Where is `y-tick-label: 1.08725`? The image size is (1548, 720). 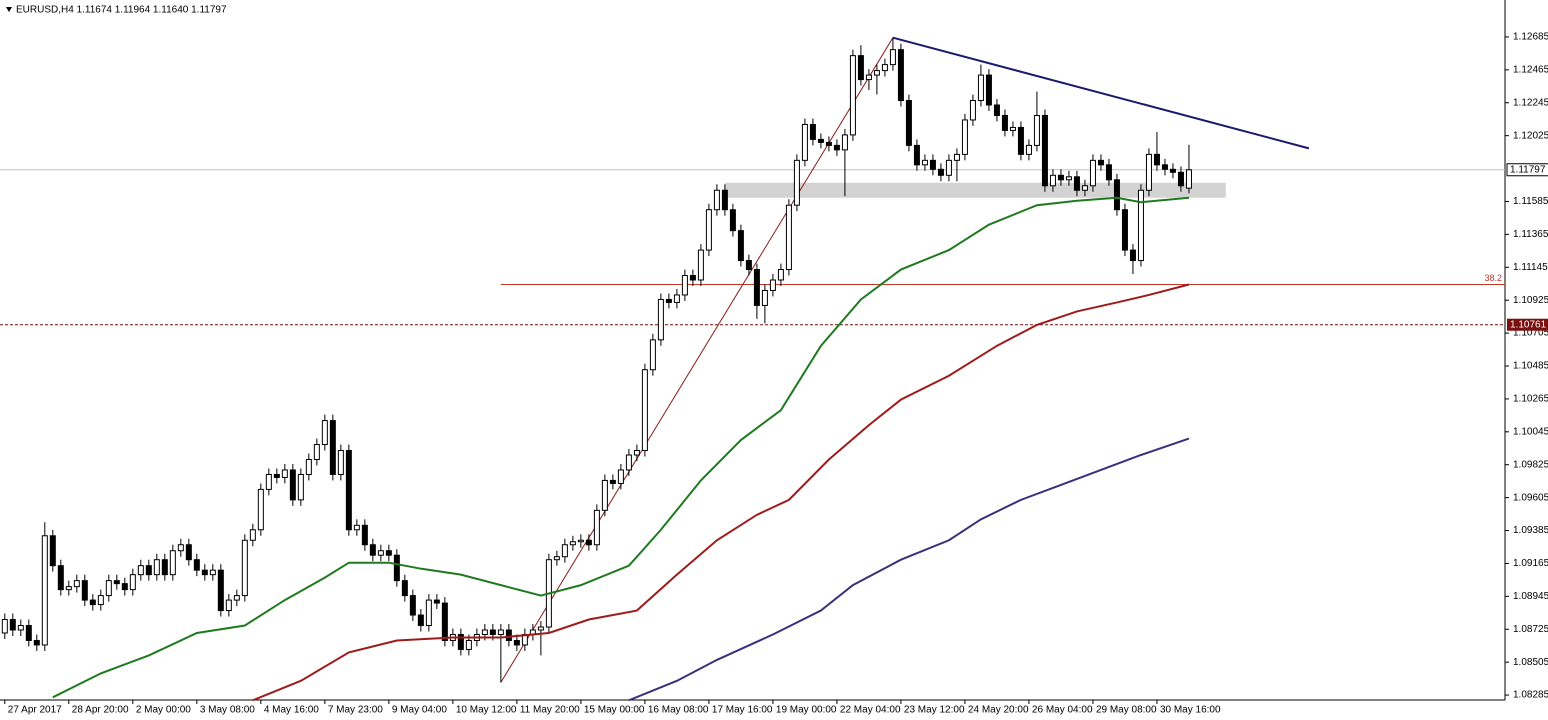
y-tick-label: 1.08725 is located at coordinates (1530, 629).